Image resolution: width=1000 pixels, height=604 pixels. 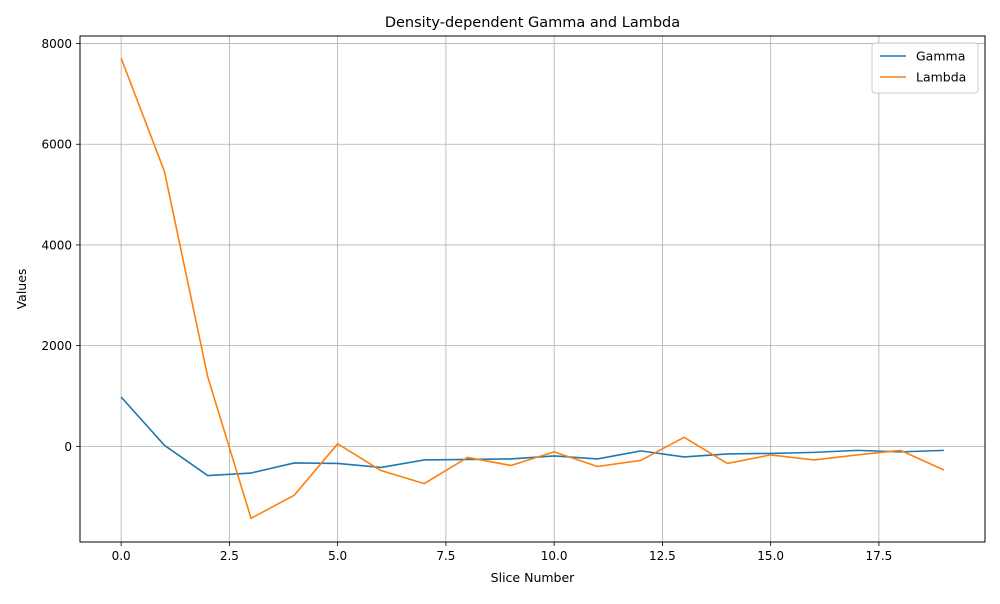 I want to click on x-tick-label: 0.0, so click(x=121, y=556).